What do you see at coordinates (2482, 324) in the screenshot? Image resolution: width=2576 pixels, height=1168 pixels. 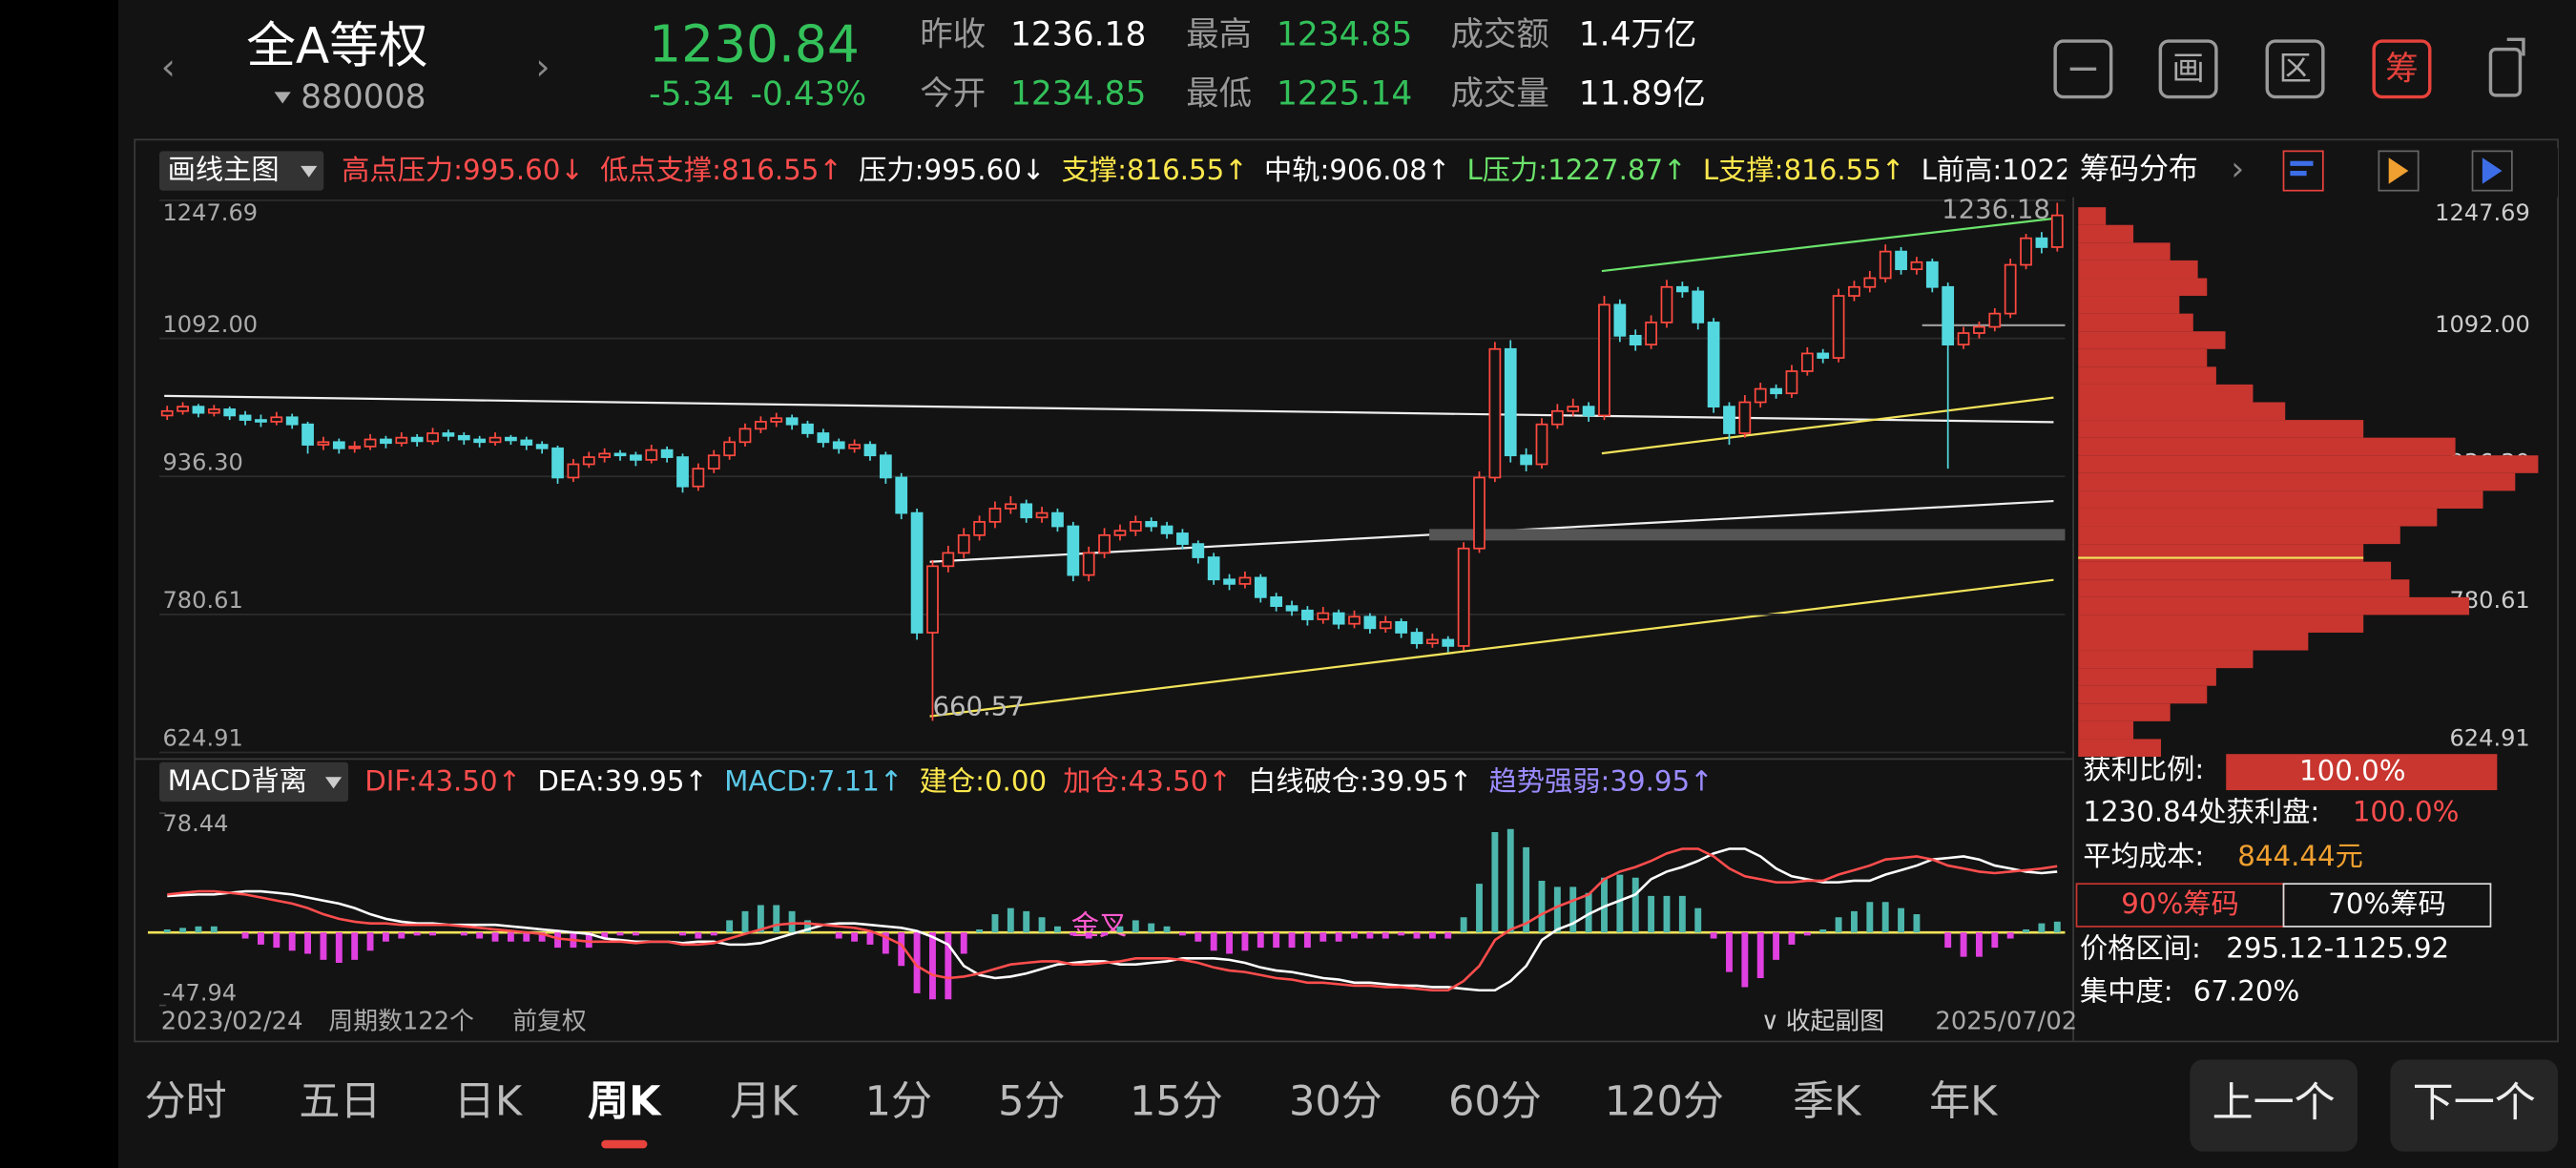 I see `chip-y-tick-label: 1092.00` at bounding box center [2482, 324].